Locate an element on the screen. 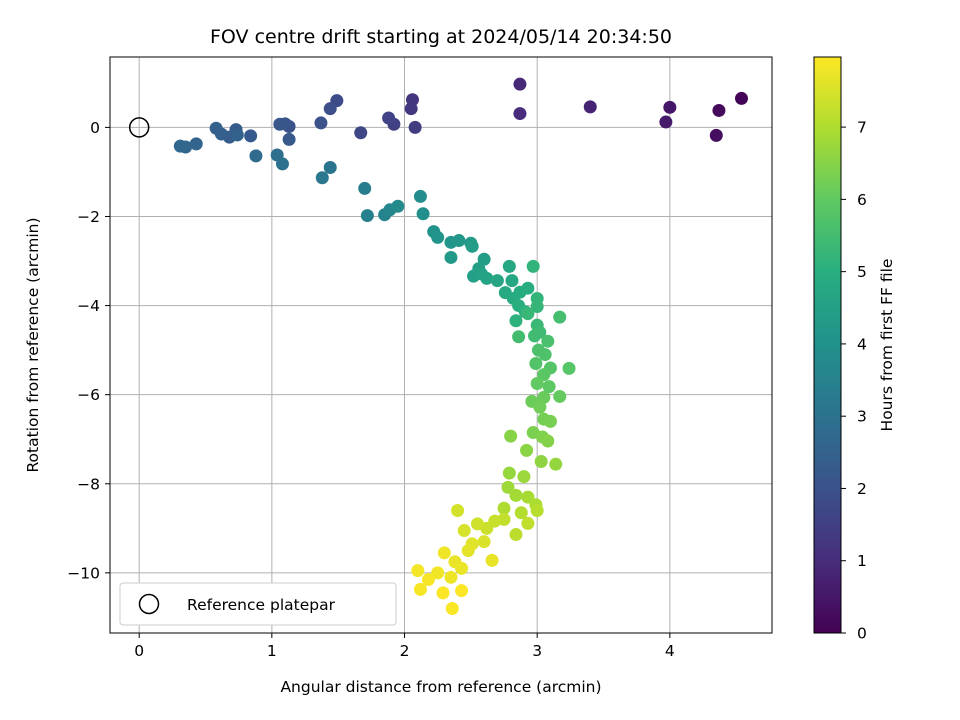 The image size is (960, 720). reference-marker-group is located at coordinates (139, 127).